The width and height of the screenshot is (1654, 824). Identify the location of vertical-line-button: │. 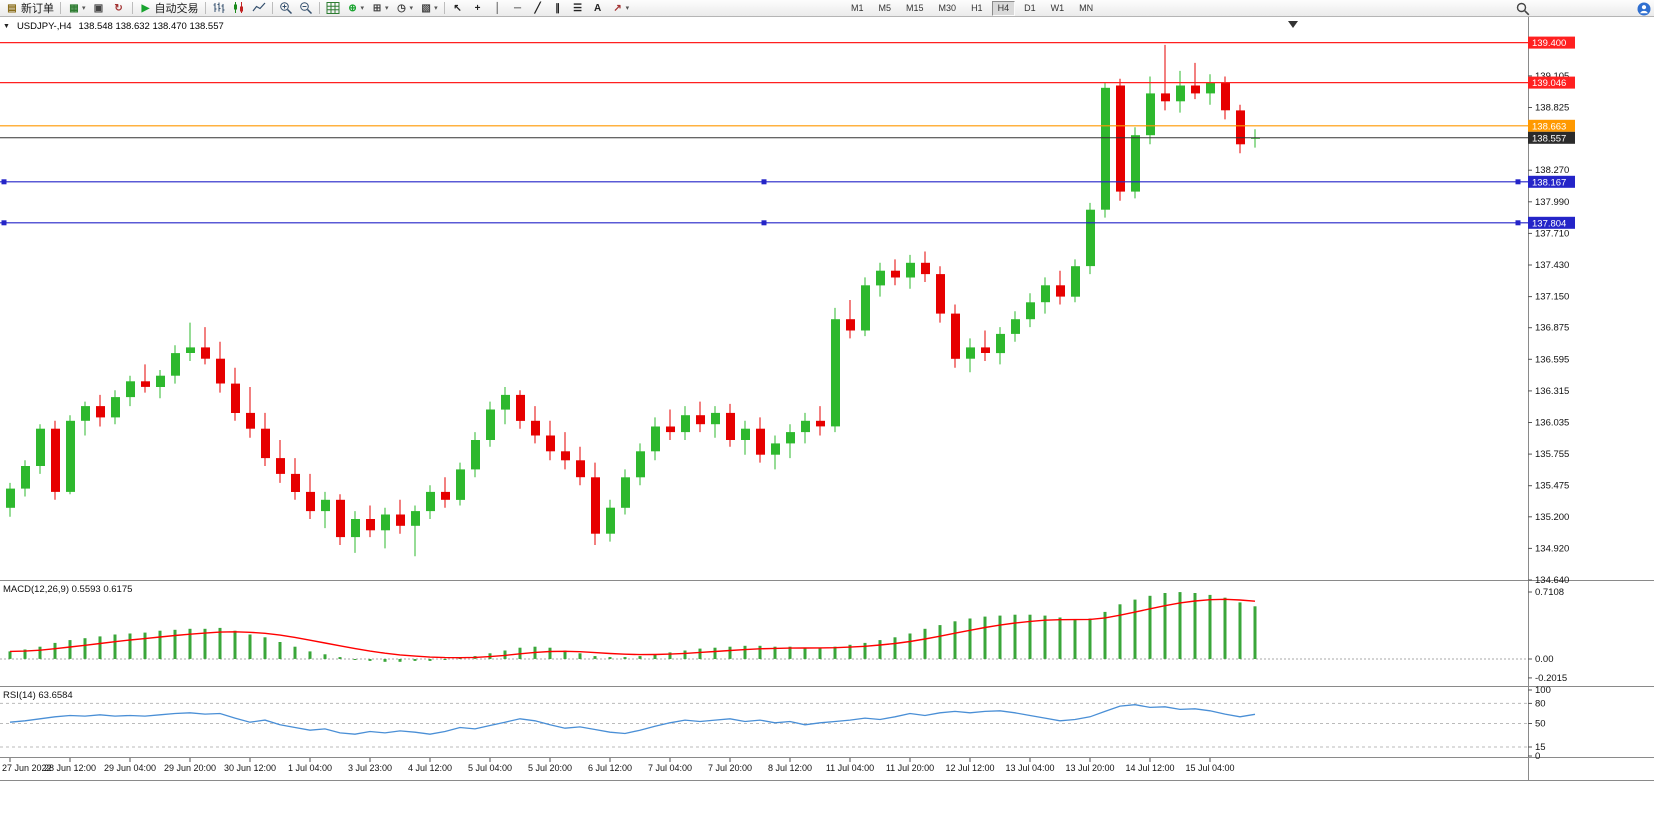
(498, 8).